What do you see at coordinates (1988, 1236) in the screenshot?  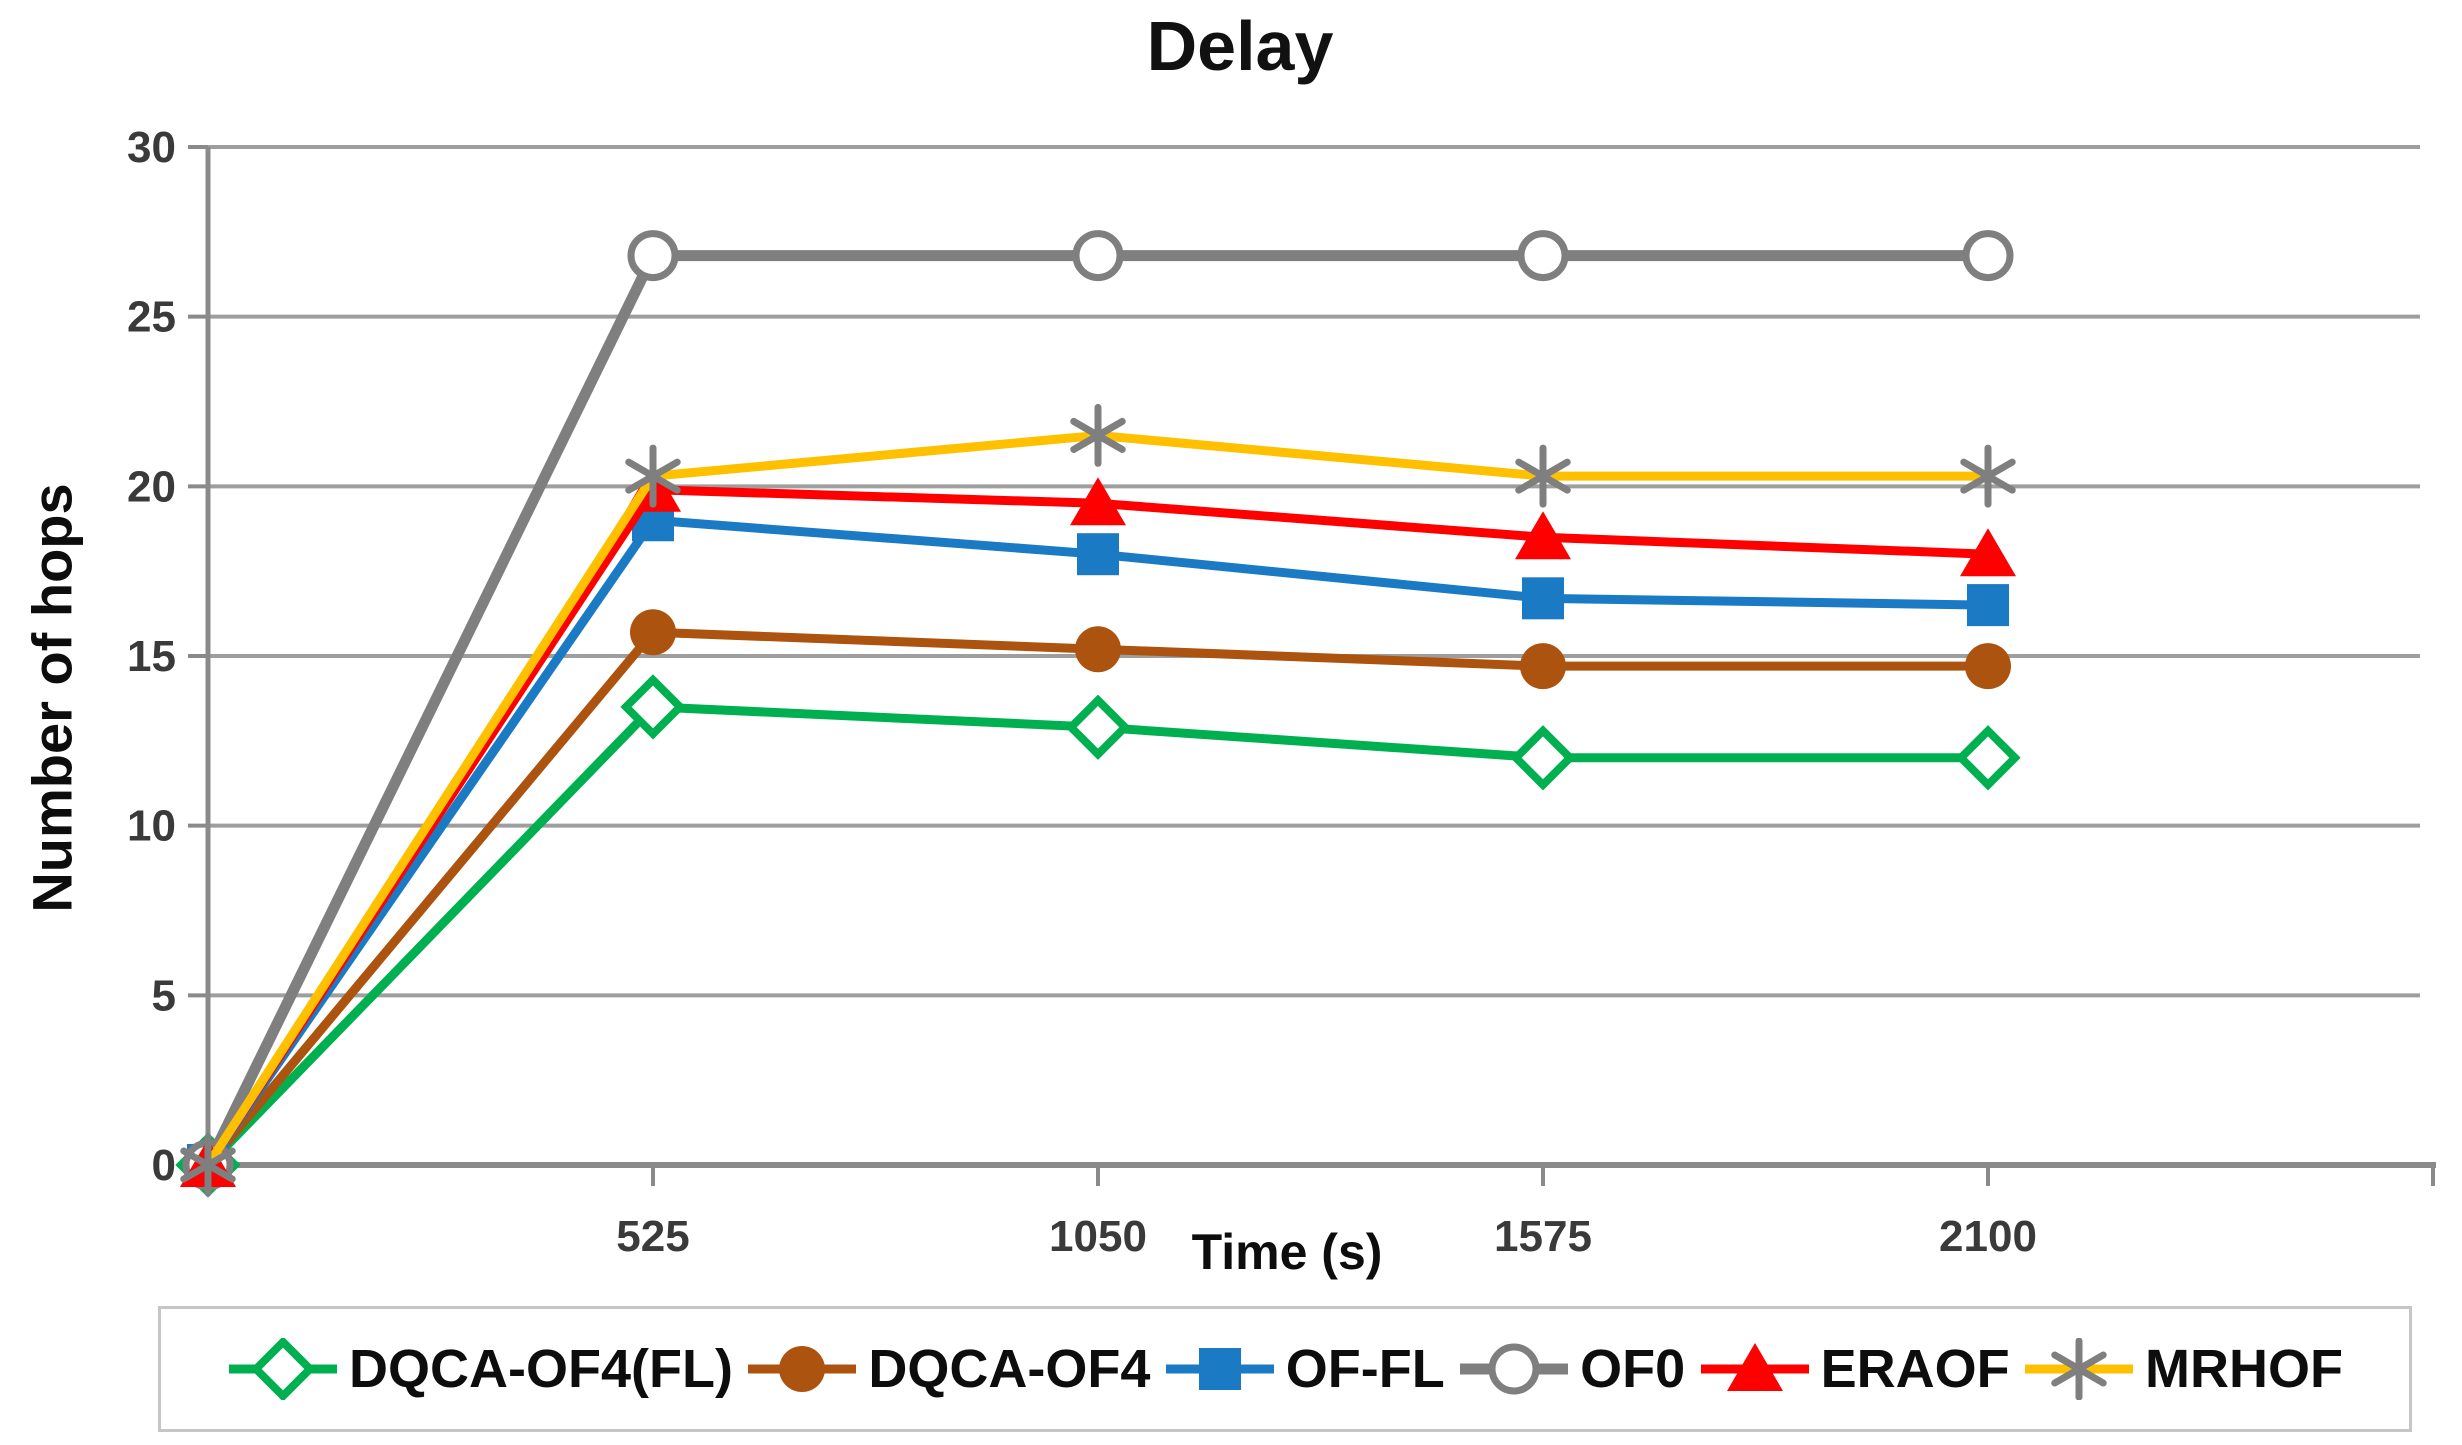 I see `svg-text: 2100` at bounding box center [1988, 1236].